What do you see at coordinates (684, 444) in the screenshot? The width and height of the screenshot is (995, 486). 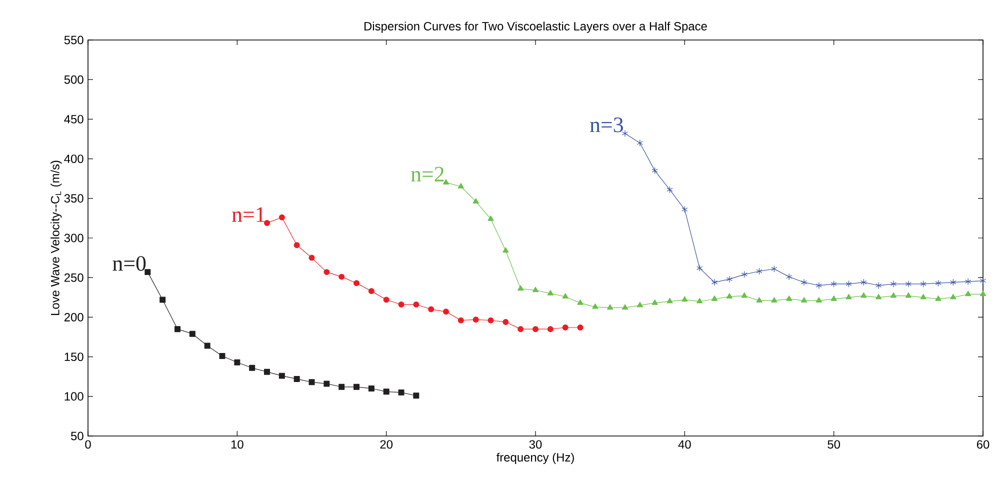 I see `x-tick-label: 40` at bounding box center [684, 444].